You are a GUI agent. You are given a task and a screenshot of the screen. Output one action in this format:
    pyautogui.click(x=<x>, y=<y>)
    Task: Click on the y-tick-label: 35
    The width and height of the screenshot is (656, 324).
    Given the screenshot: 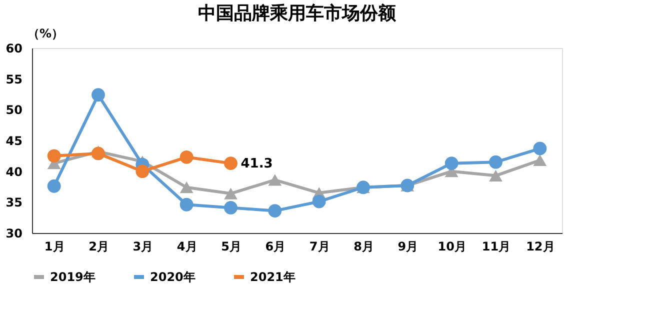 What is the action you would take?
    pyautogui.click(x=14, y=203)
    